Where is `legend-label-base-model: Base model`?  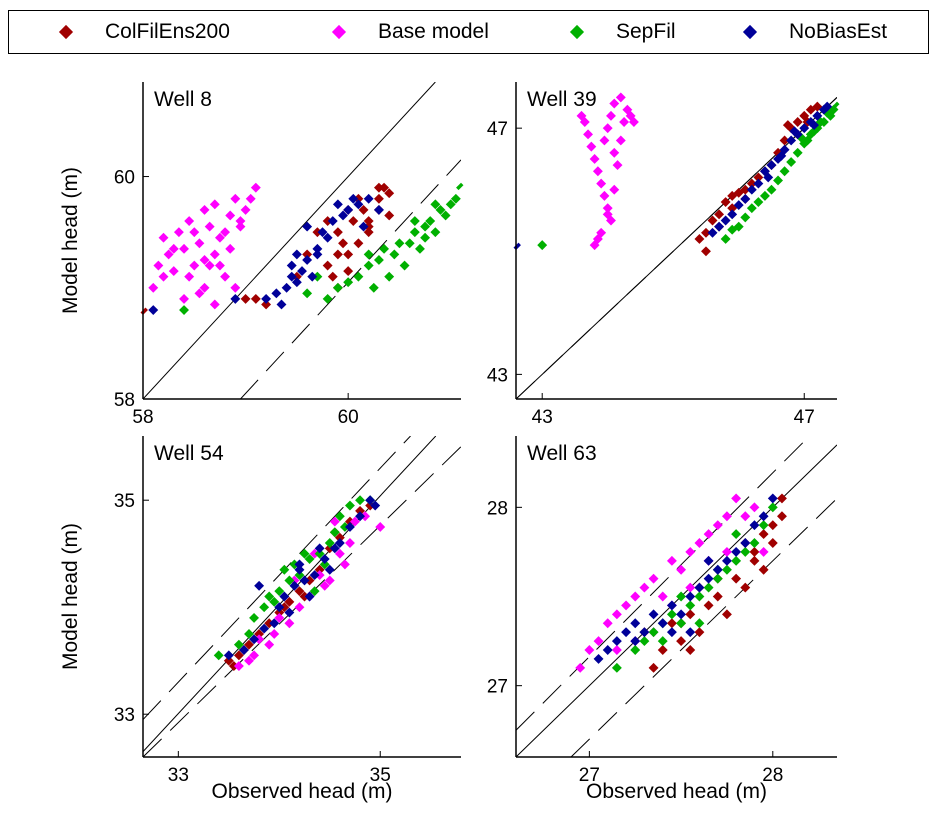
legend-label-base-model: Base model is located at coordinates (433, 31).